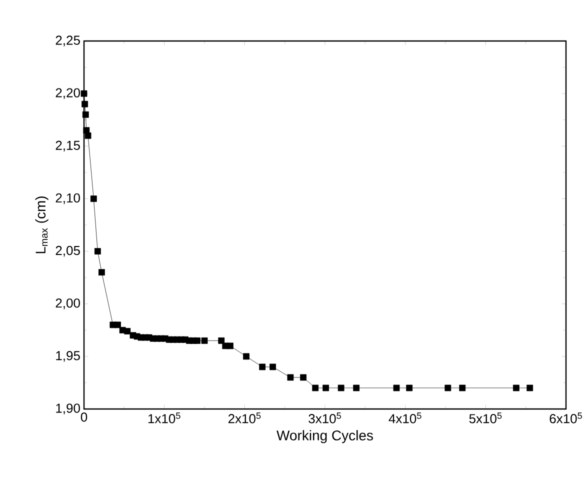 Image resolution: width=587 pixels, height=477 pixels. Describe the element at coordinates (324, 437) in the screenshot. I see `x-axis-title: Working Cycles` at that location.